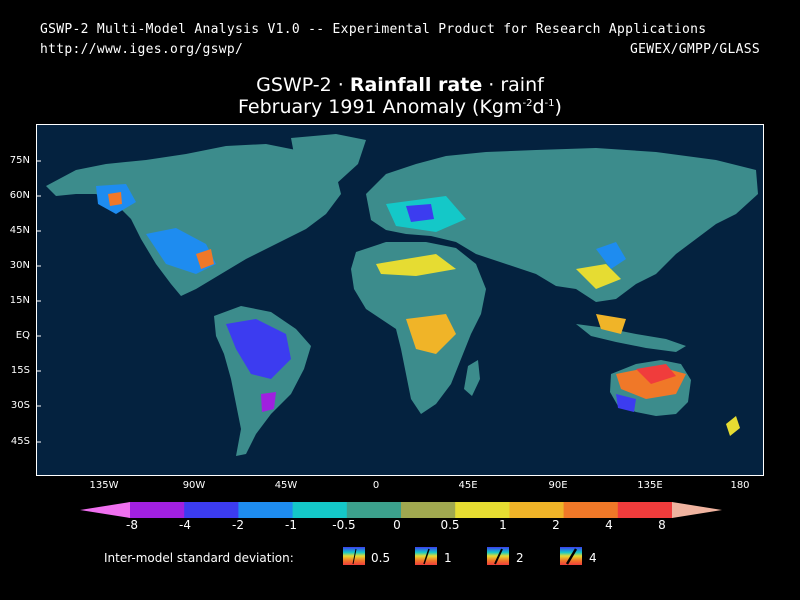 This screenshot has height=600, width=800. I want to click on subtitle-sup1: -2, so click(527, 103).